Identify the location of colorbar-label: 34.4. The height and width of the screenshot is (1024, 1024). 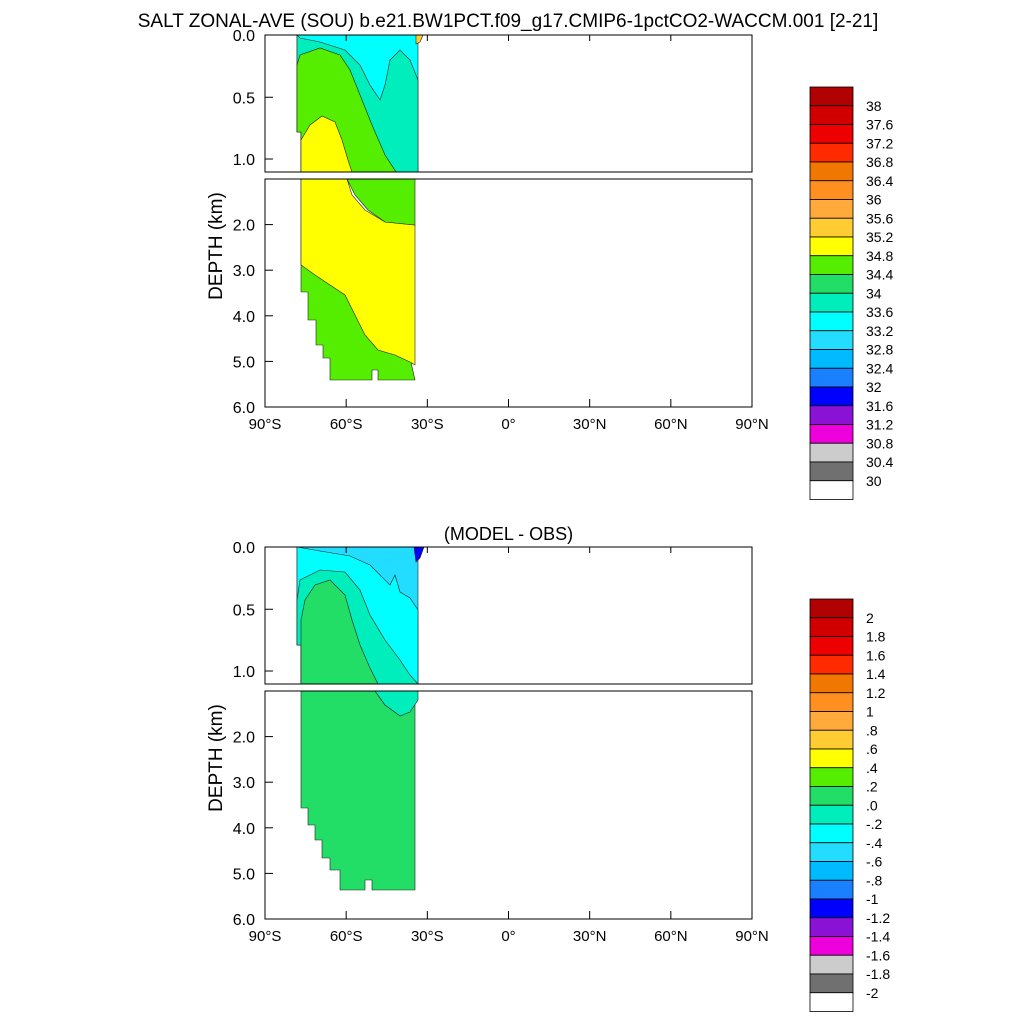
(879, 275).